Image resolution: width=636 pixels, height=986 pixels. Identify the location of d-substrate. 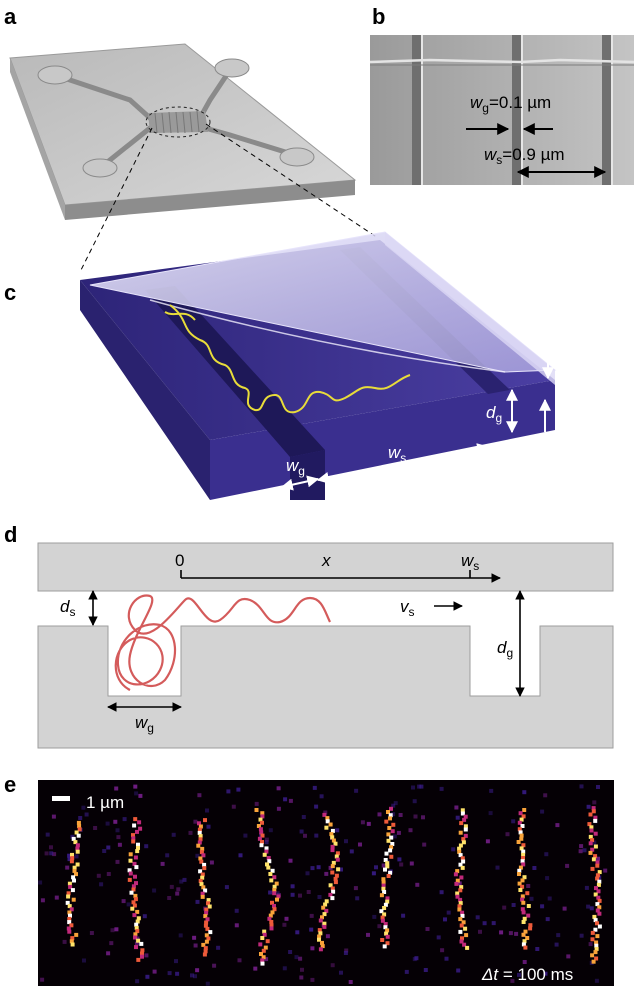
(325, 687).